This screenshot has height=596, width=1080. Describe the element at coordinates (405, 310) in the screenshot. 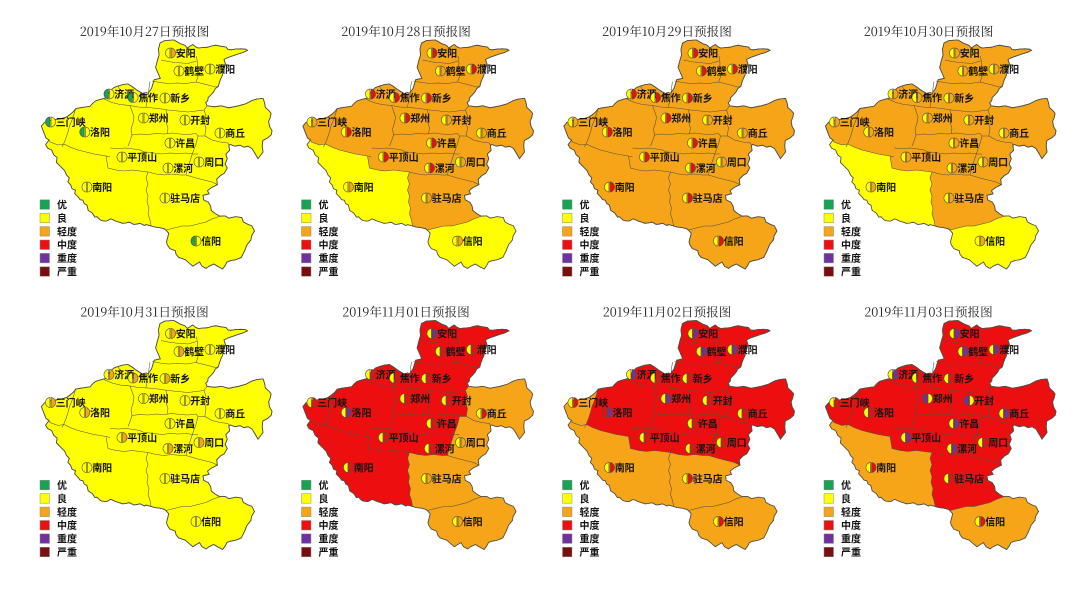

I see `svg-text: 2019年11月01日预报图` at that location.